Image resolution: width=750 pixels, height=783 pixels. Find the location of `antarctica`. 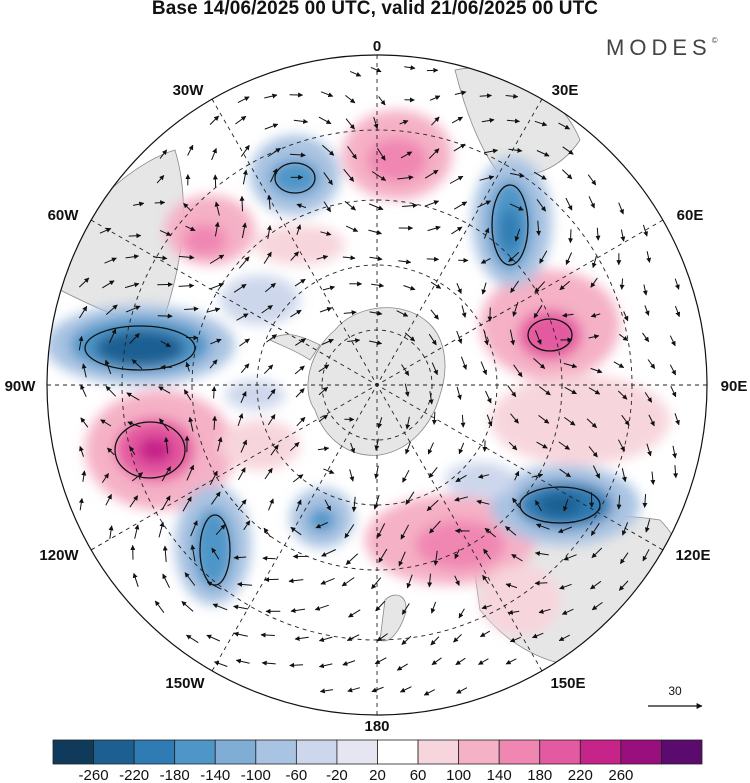

antarctica is located at coordinates (376, 381).